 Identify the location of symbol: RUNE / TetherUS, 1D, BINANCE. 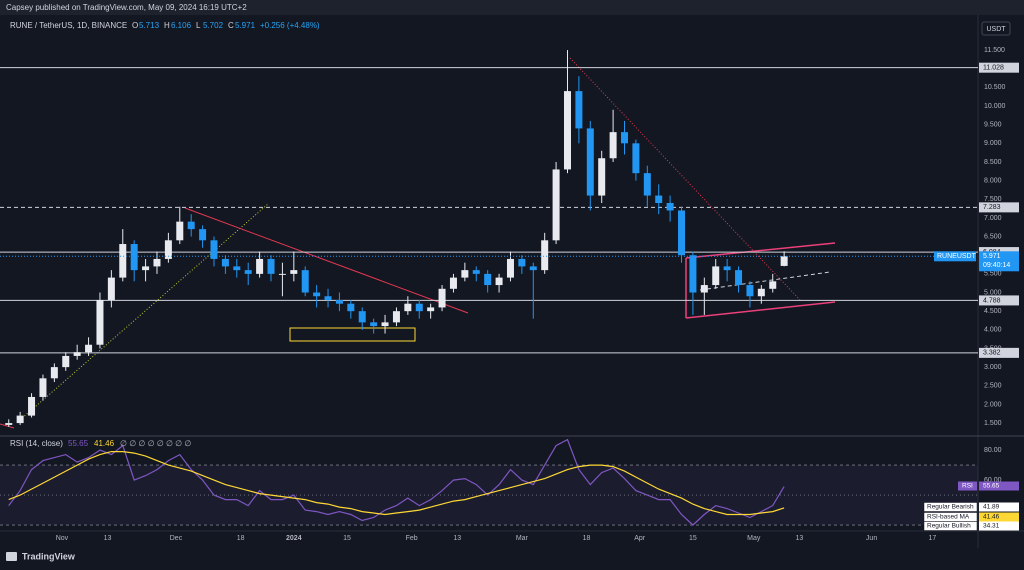
(68, 25).